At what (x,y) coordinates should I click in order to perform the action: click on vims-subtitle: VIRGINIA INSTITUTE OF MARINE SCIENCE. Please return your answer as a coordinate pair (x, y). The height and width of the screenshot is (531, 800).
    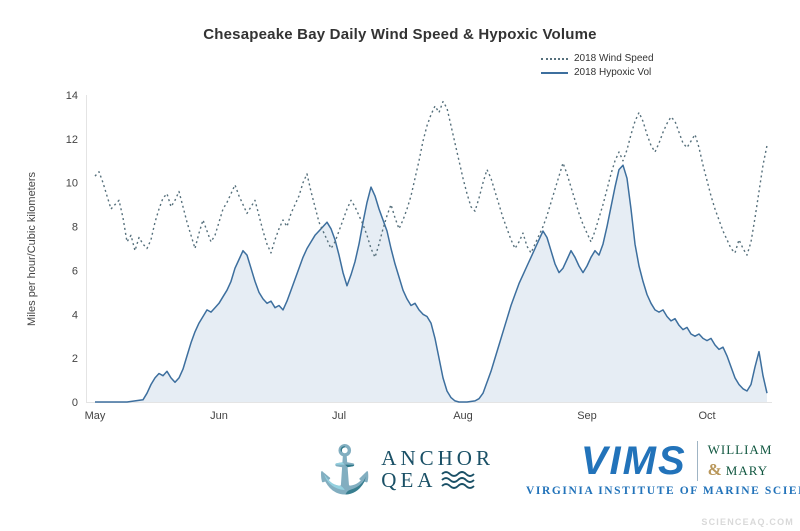
    Looking at the image, I should click on (662, 491).